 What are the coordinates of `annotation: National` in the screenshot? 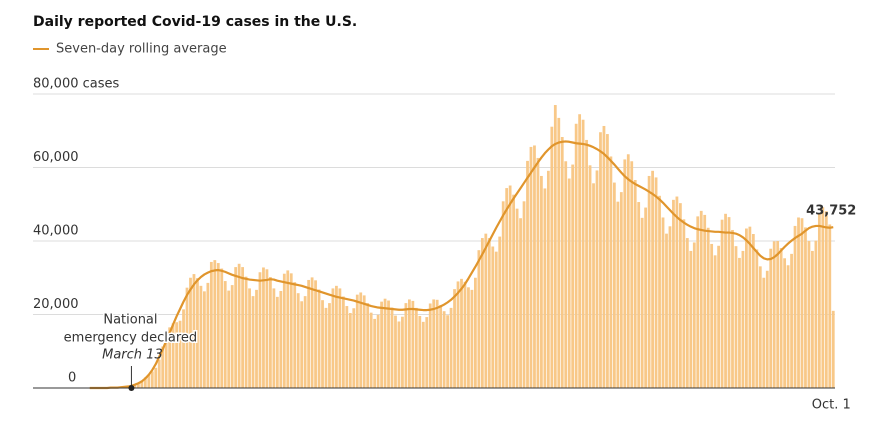 It's located at (130, 320).